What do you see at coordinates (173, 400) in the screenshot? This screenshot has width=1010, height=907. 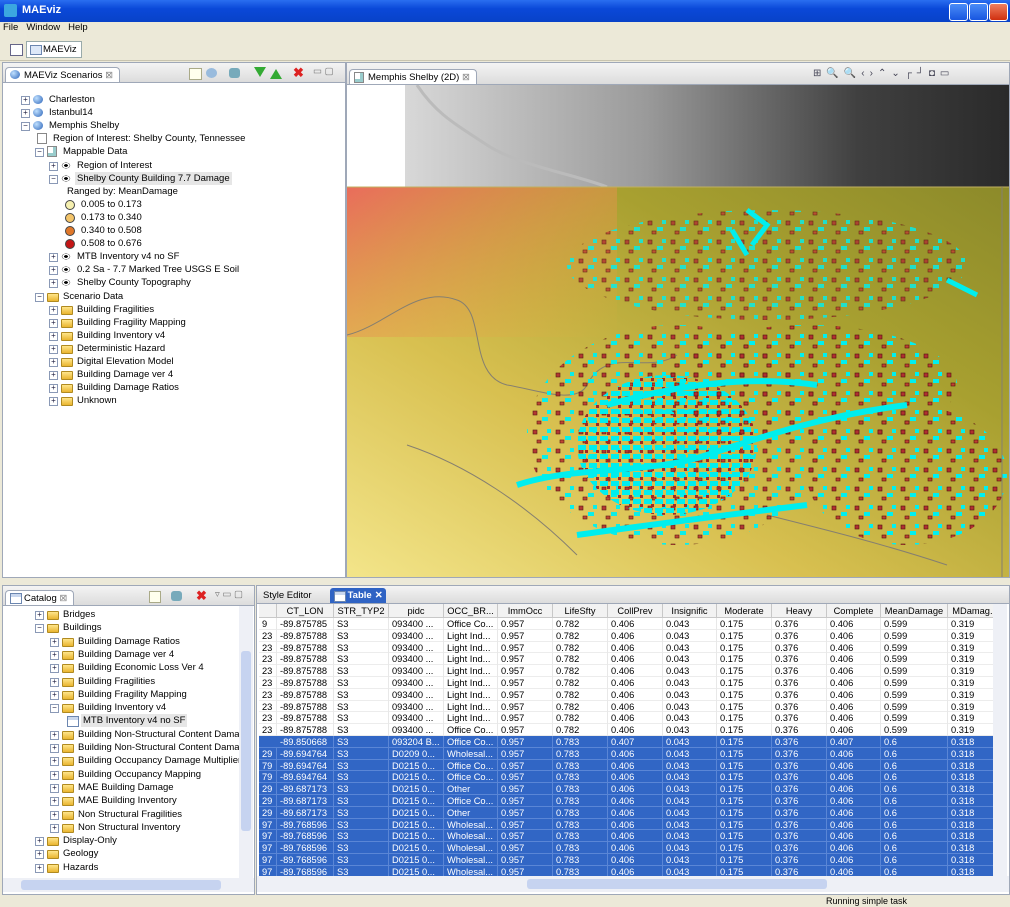 I see `tree-row: + Unknown` at bounding box center [173, 400].